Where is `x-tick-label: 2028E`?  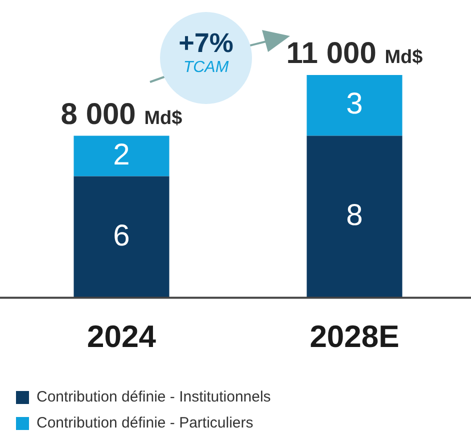
x-tick-label: 2028E is located at coordinates (355, 336).